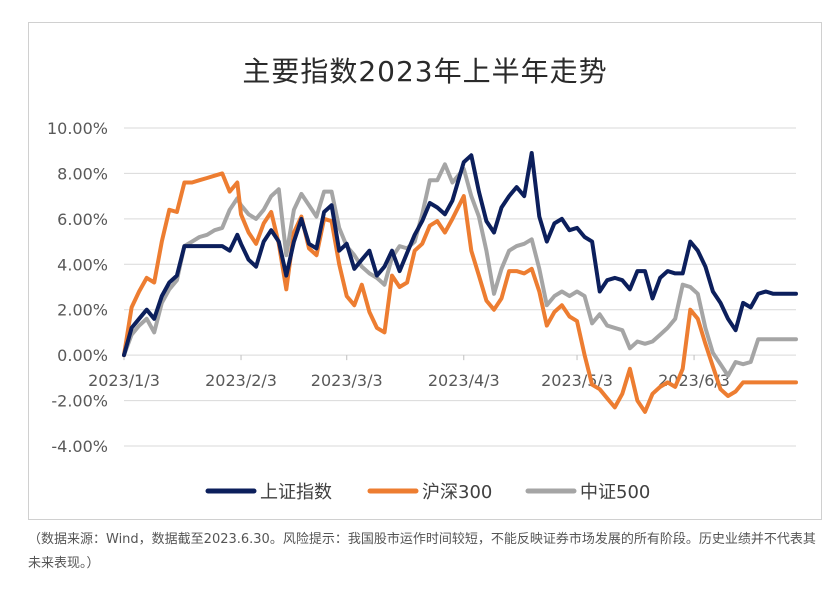  Describe the element at coordinates (82, 355) in the screenshot. I see `y-tick-label: 0.00%` at that location.